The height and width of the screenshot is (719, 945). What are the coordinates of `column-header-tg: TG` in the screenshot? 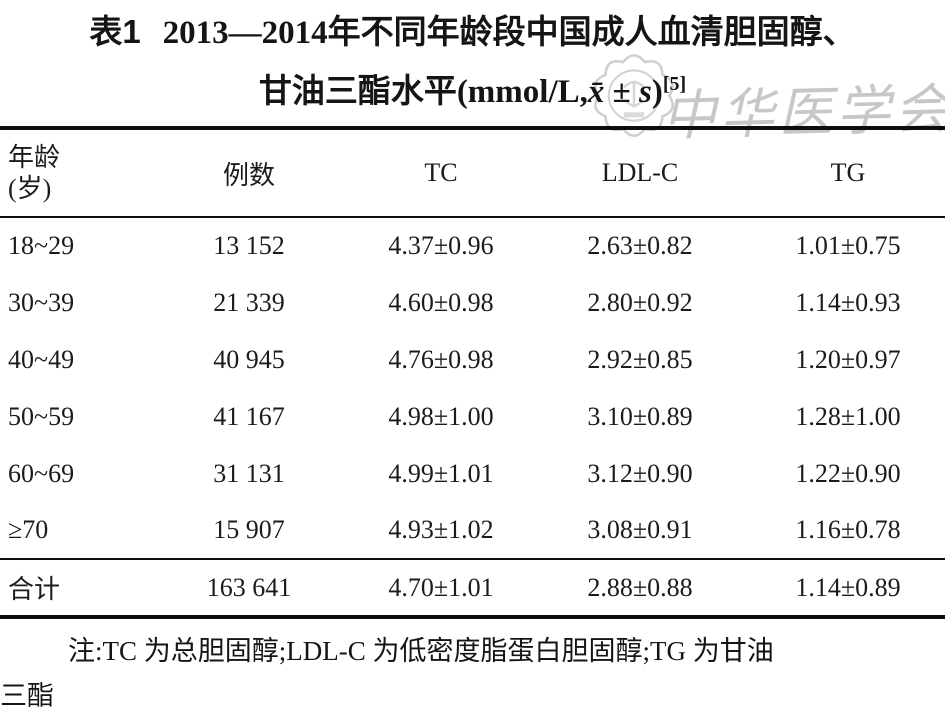 It's located at (848, 172).